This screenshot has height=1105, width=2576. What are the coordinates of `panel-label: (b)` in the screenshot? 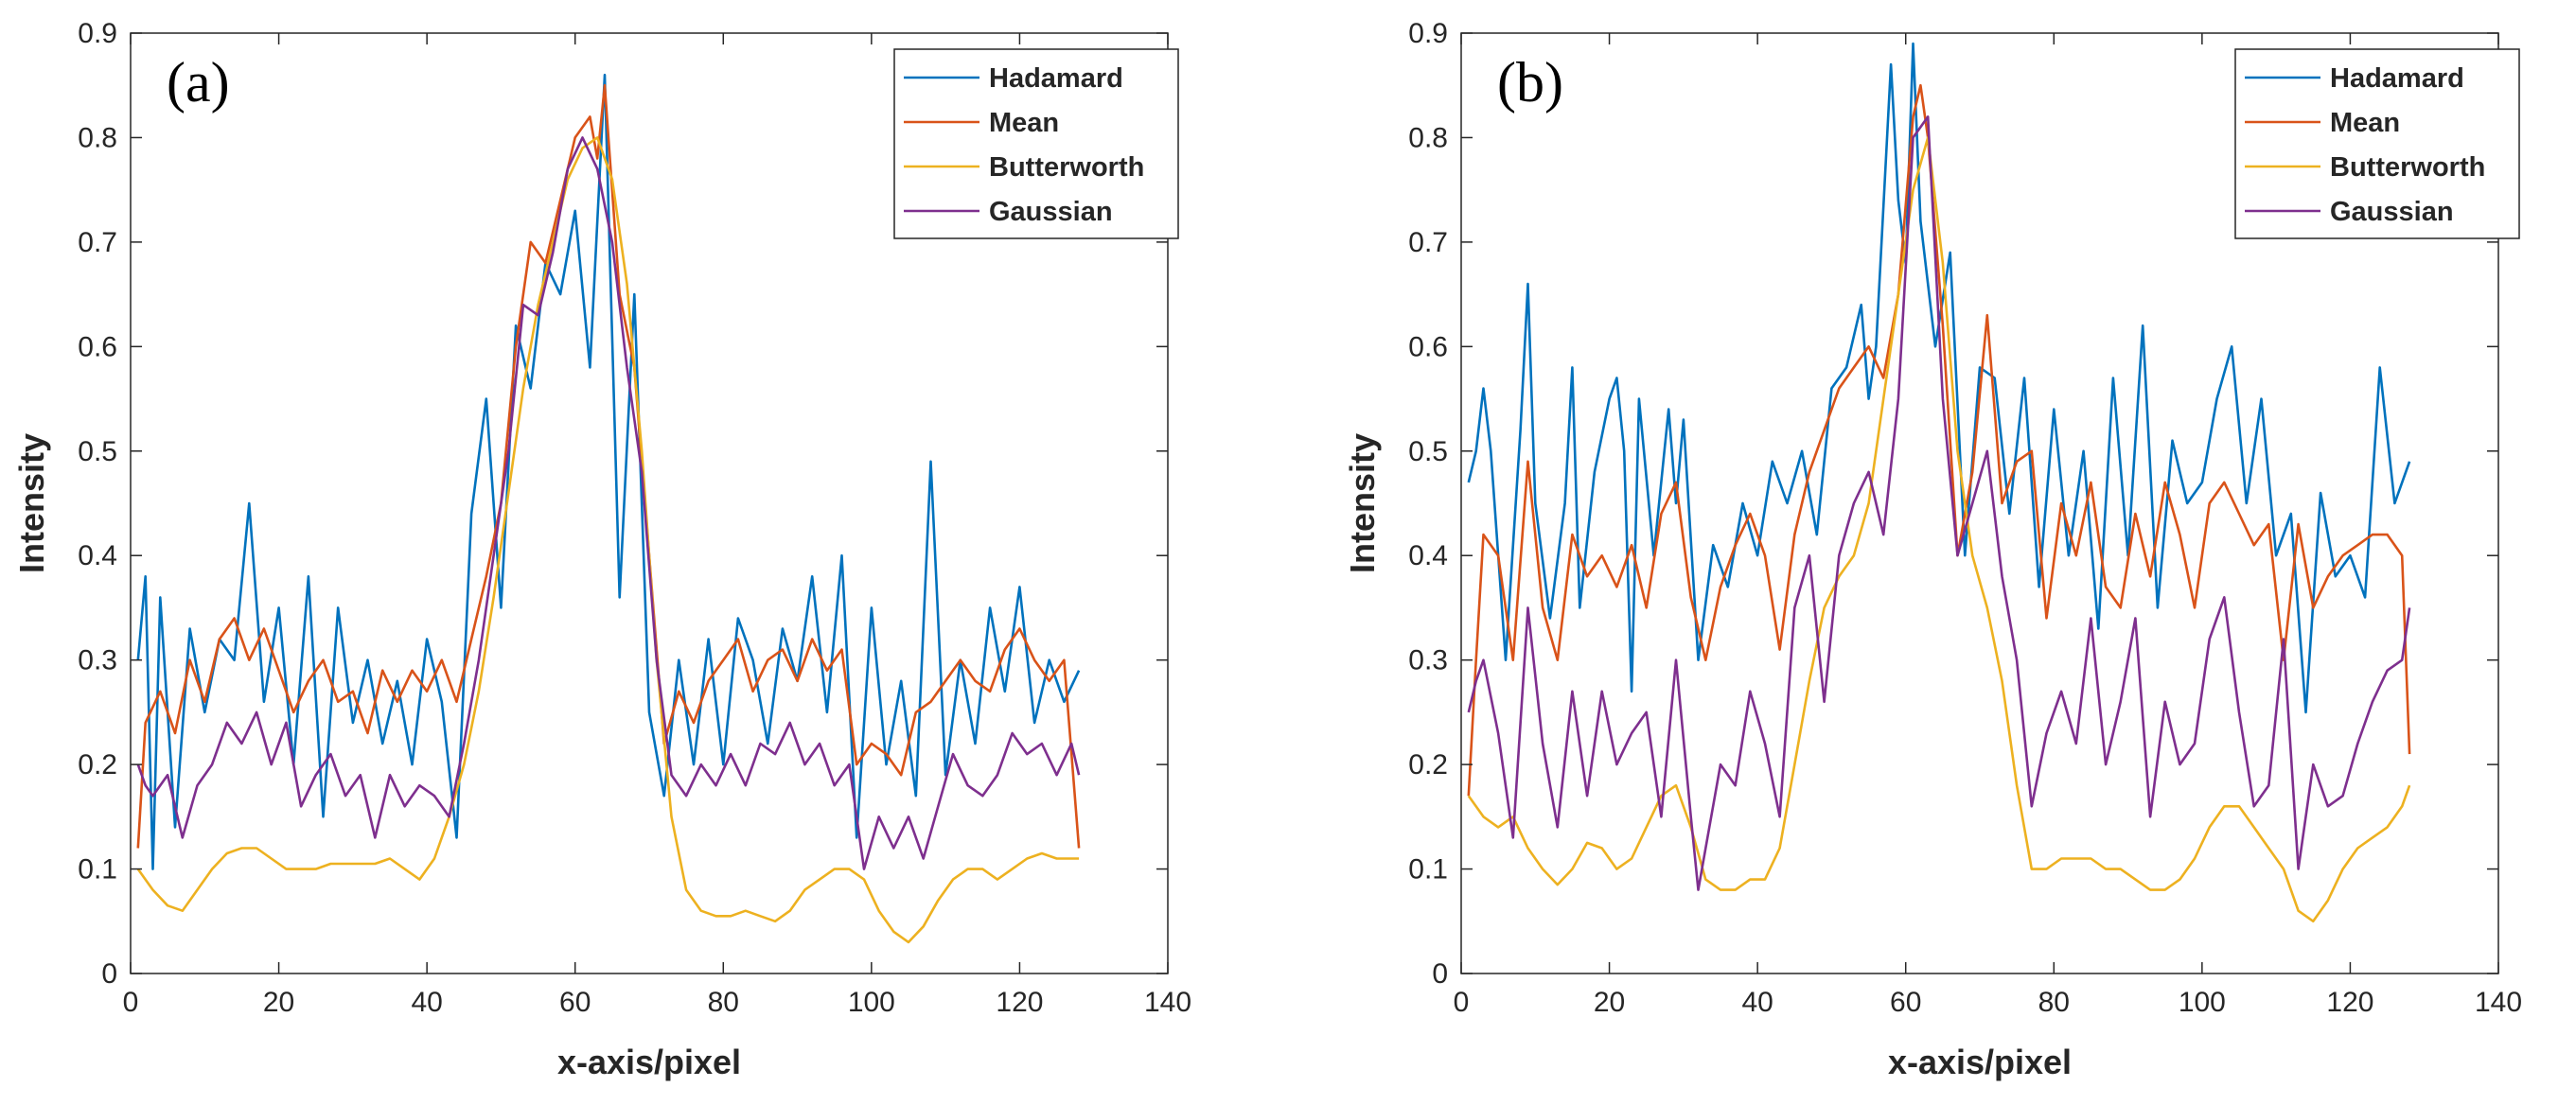 It's located at (1530, 82).